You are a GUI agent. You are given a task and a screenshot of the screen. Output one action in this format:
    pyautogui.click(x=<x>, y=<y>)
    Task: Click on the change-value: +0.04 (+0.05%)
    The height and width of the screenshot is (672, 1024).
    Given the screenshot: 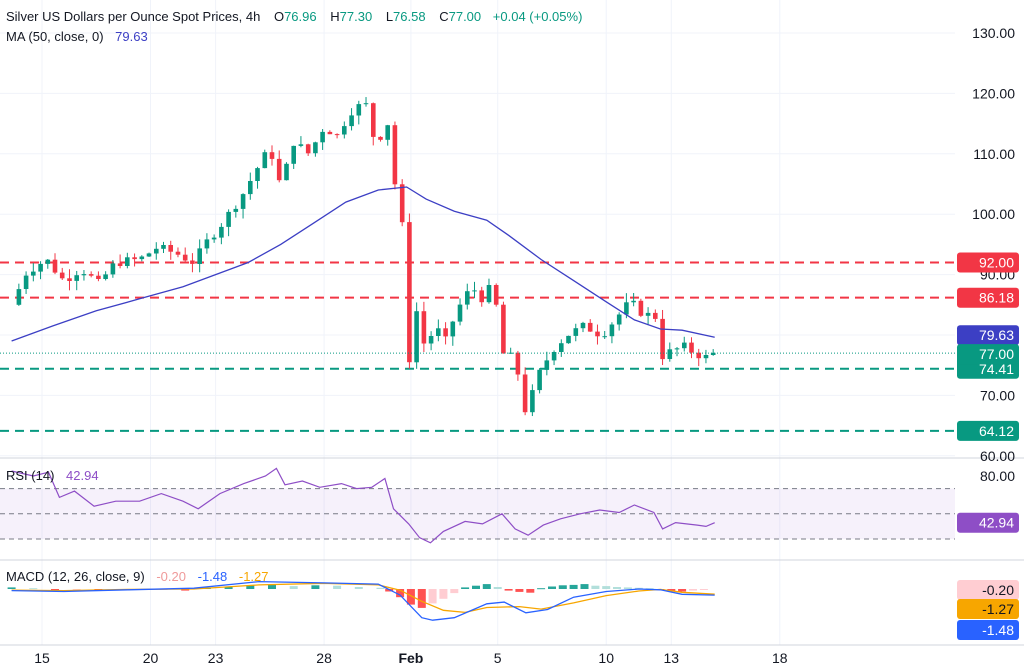 What is the action you would take?
    pyautogui.click(x=537, y=16)
    